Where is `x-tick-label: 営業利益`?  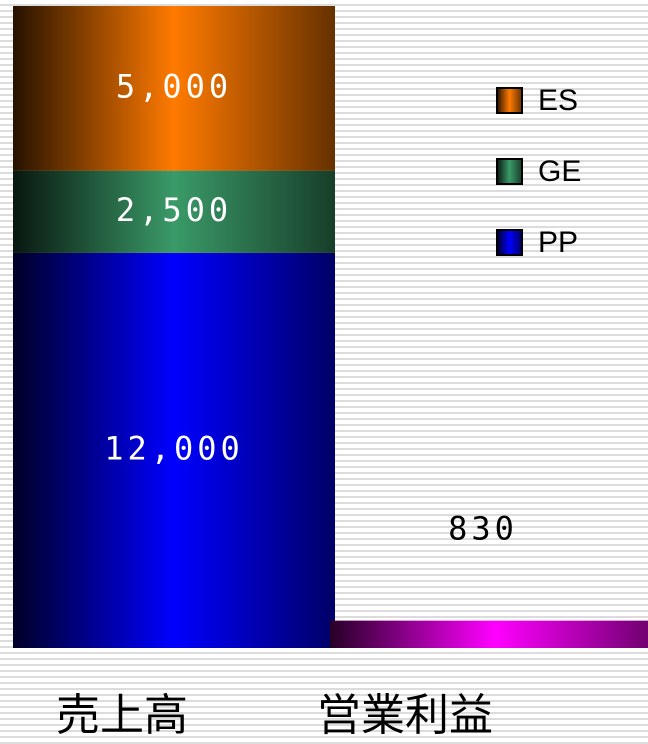 x-tick-label: 営業利益 is located at coordinates (405, 715).